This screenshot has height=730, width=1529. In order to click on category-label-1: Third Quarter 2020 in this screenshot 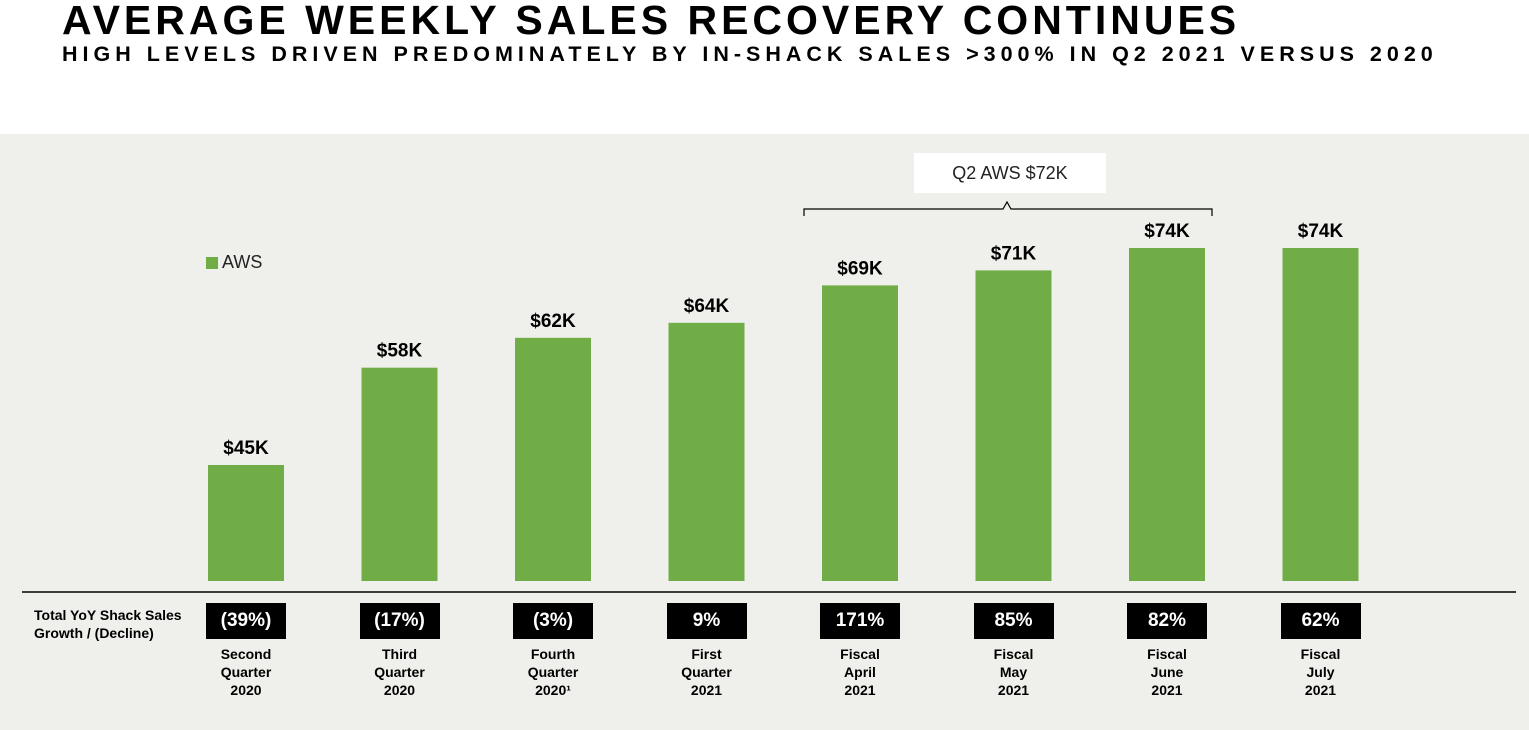, I will do `click(399, 672)`.